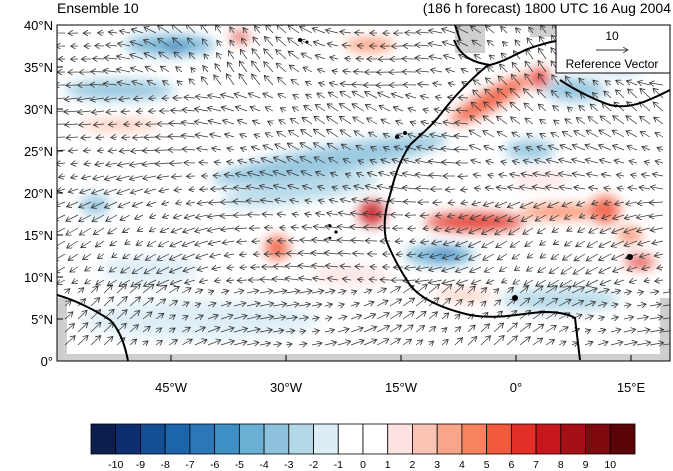 This screenshot has height=471, width=673. Describe the element at coordinates (614, 93) in the screenshot. I see `libya-border` at that location.